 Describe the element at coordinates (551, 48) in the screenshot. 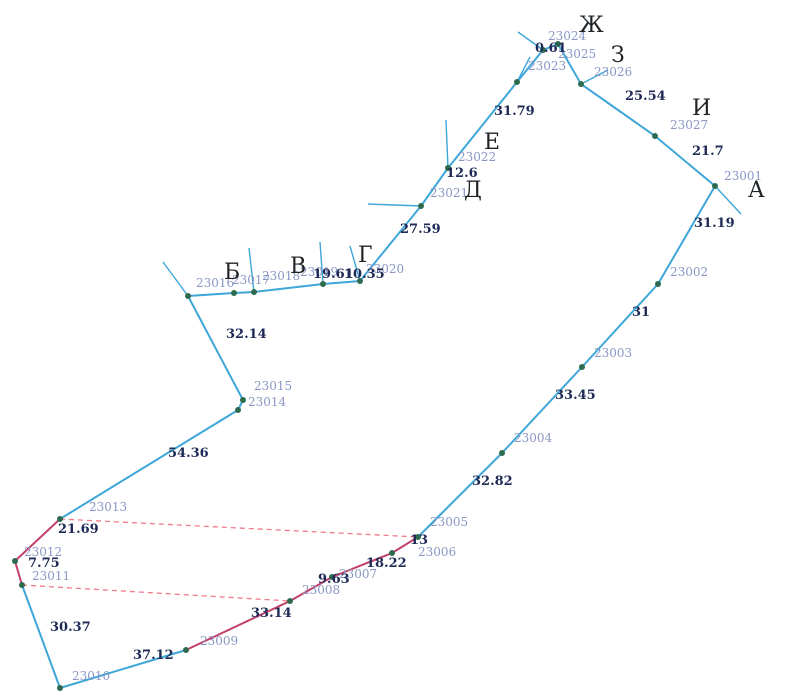

I see `segment-length: 0.61` at that location.